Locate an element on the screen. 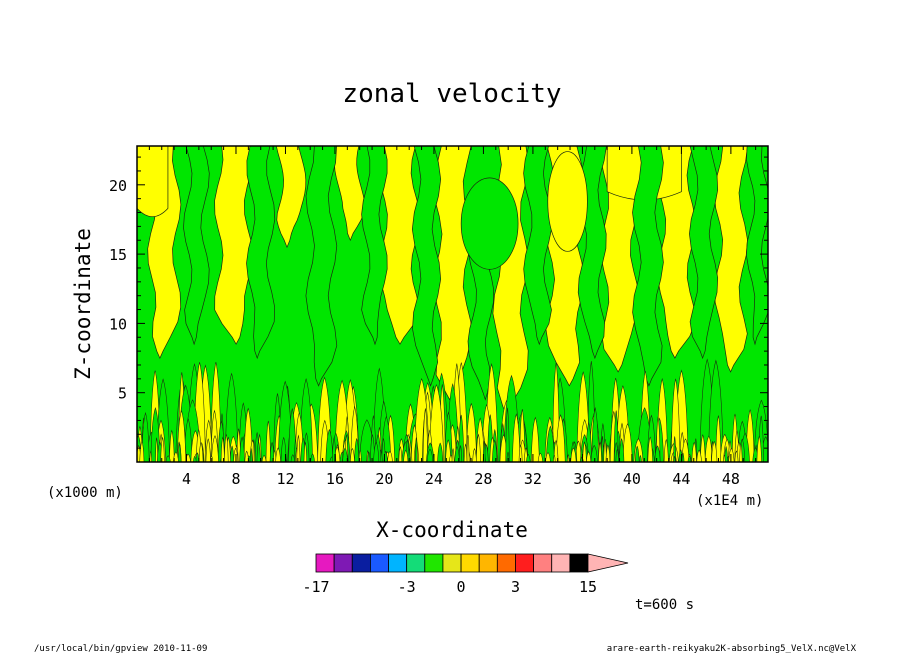 This screenshot has width=904, height=654. y-tick-label: 15 is located at coordinates (118, 255).